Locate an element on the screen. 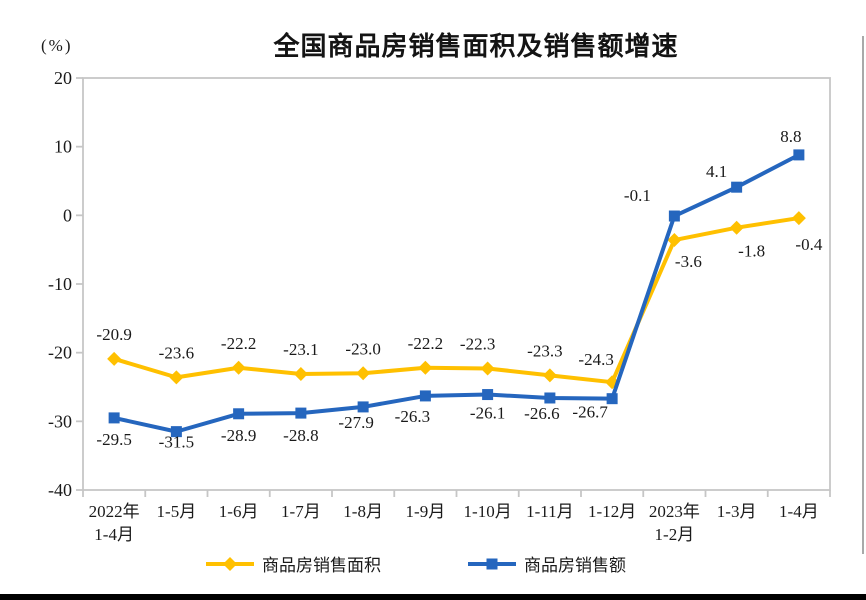  data-label: -20.9 is located at coordinates (113, 334).